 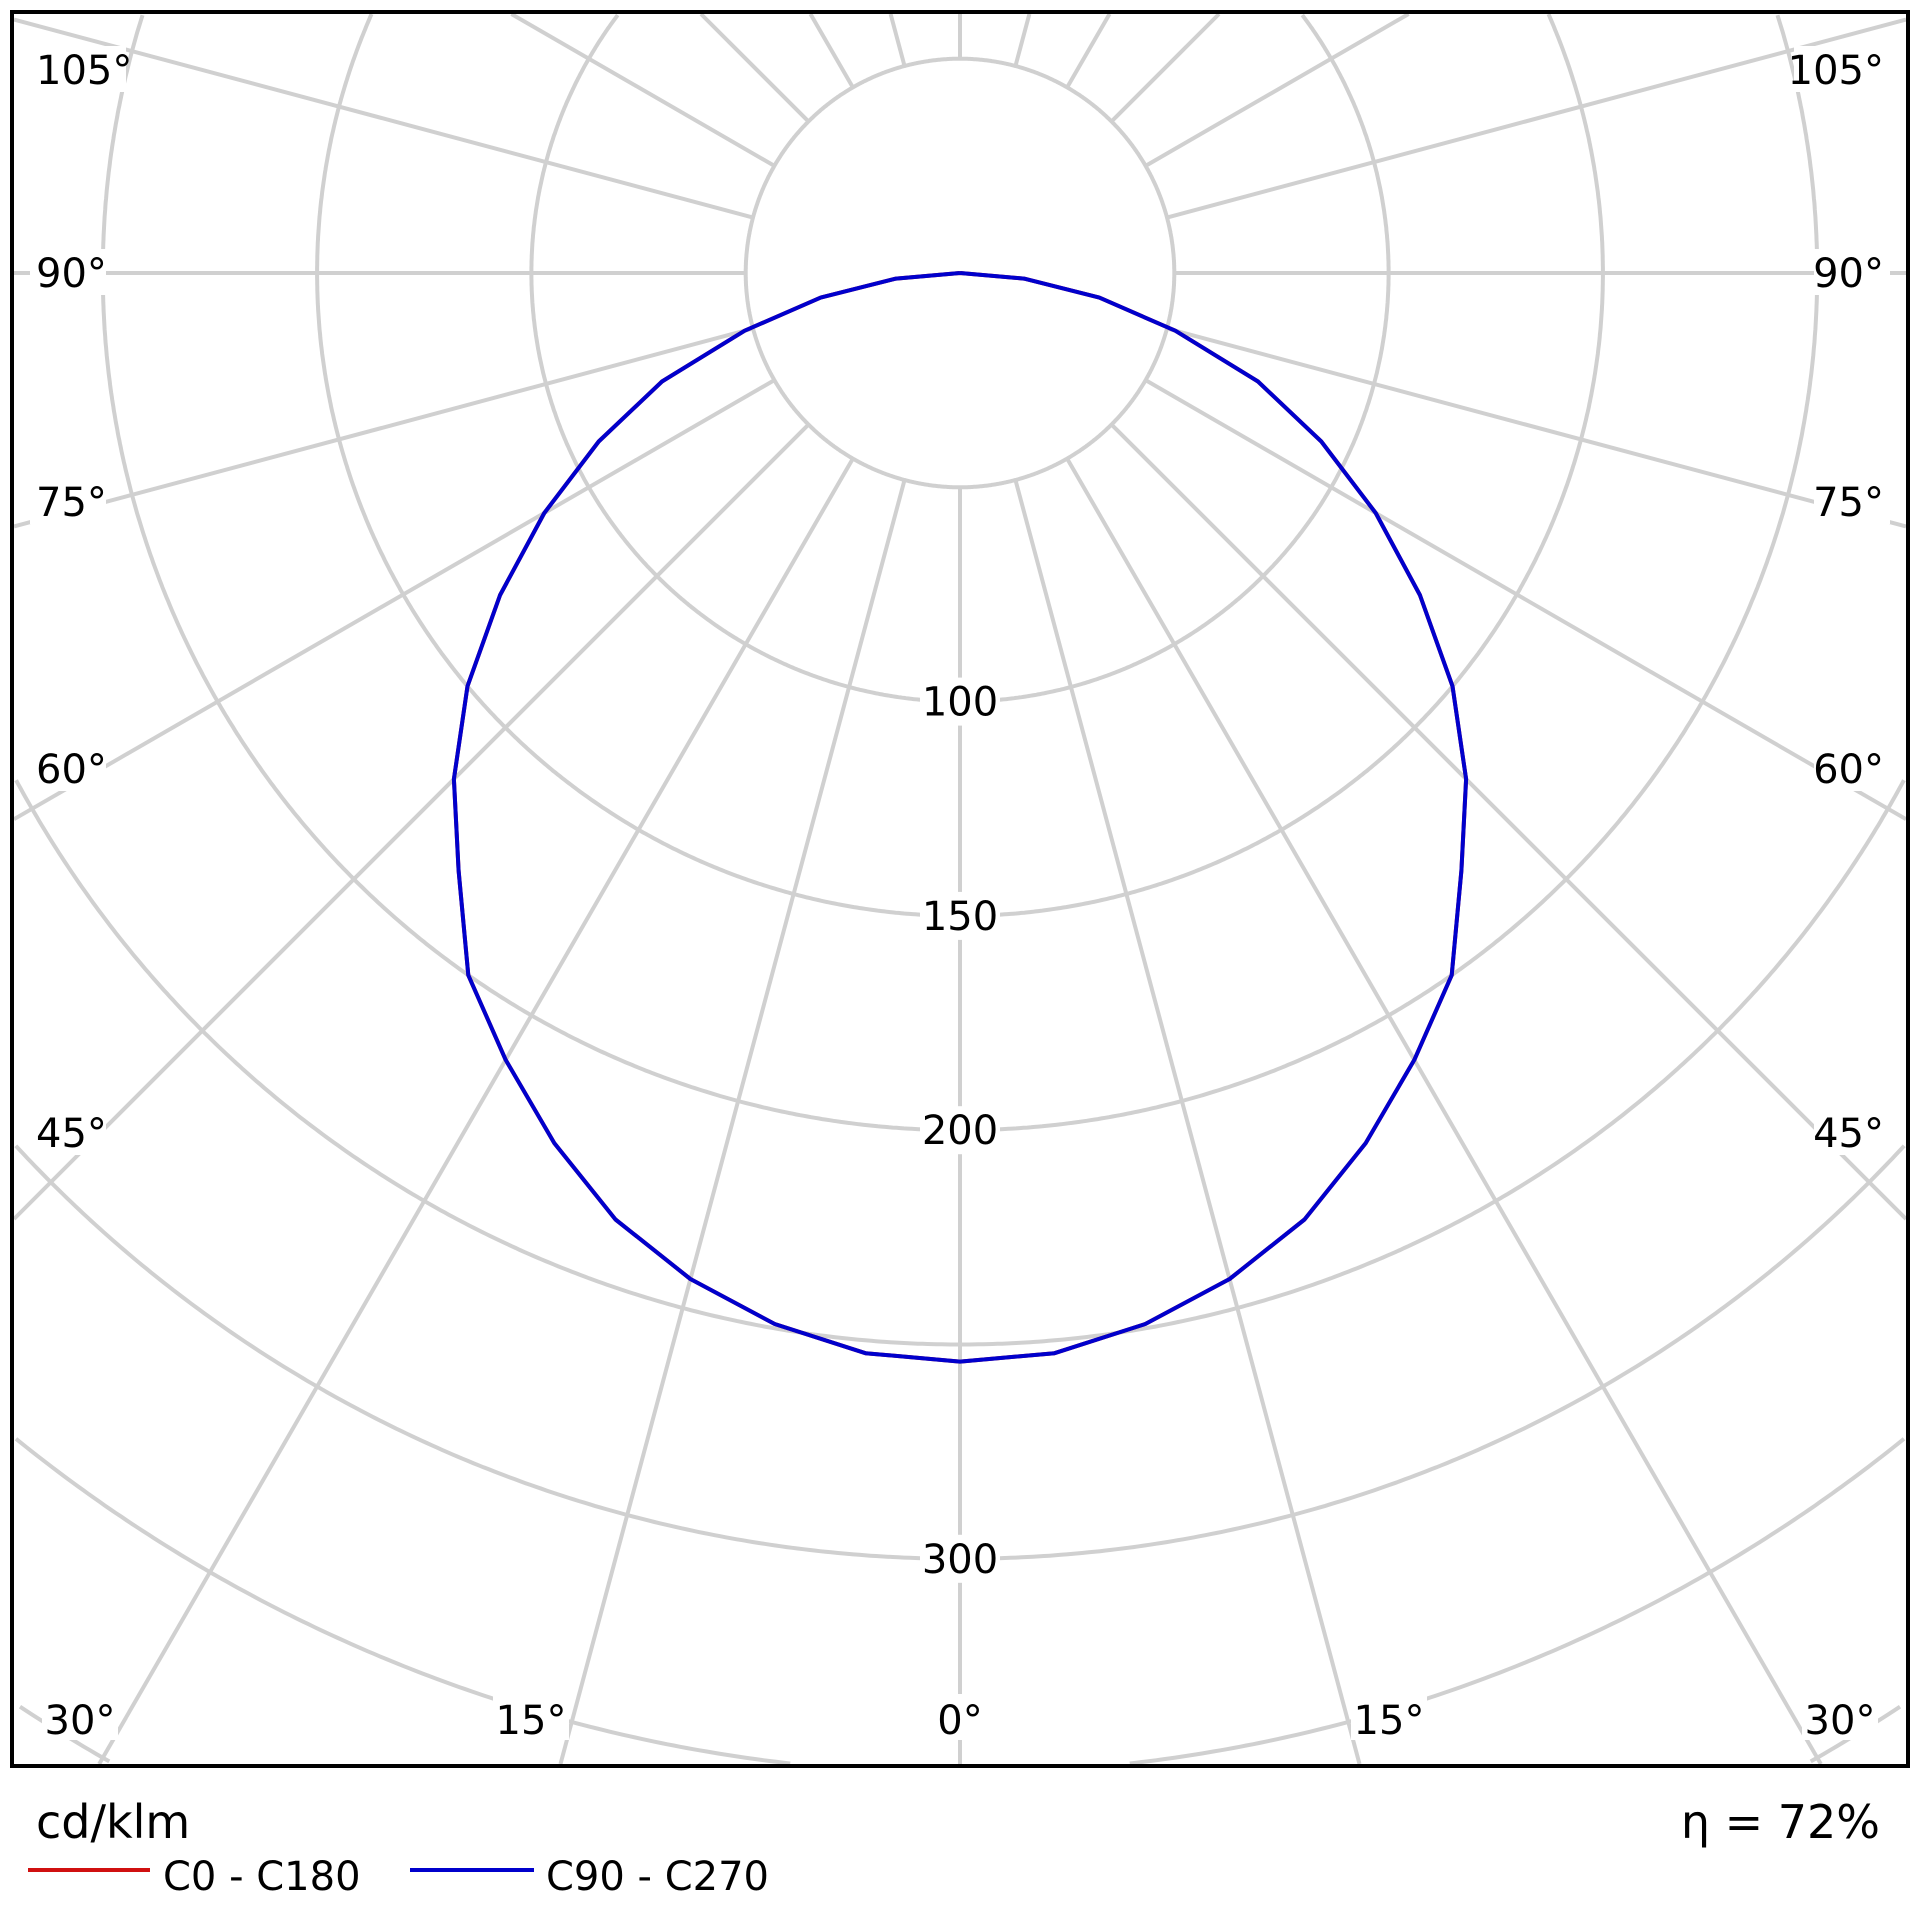 I want to click on radial-label-150: 150, so click(x=960, y=917).